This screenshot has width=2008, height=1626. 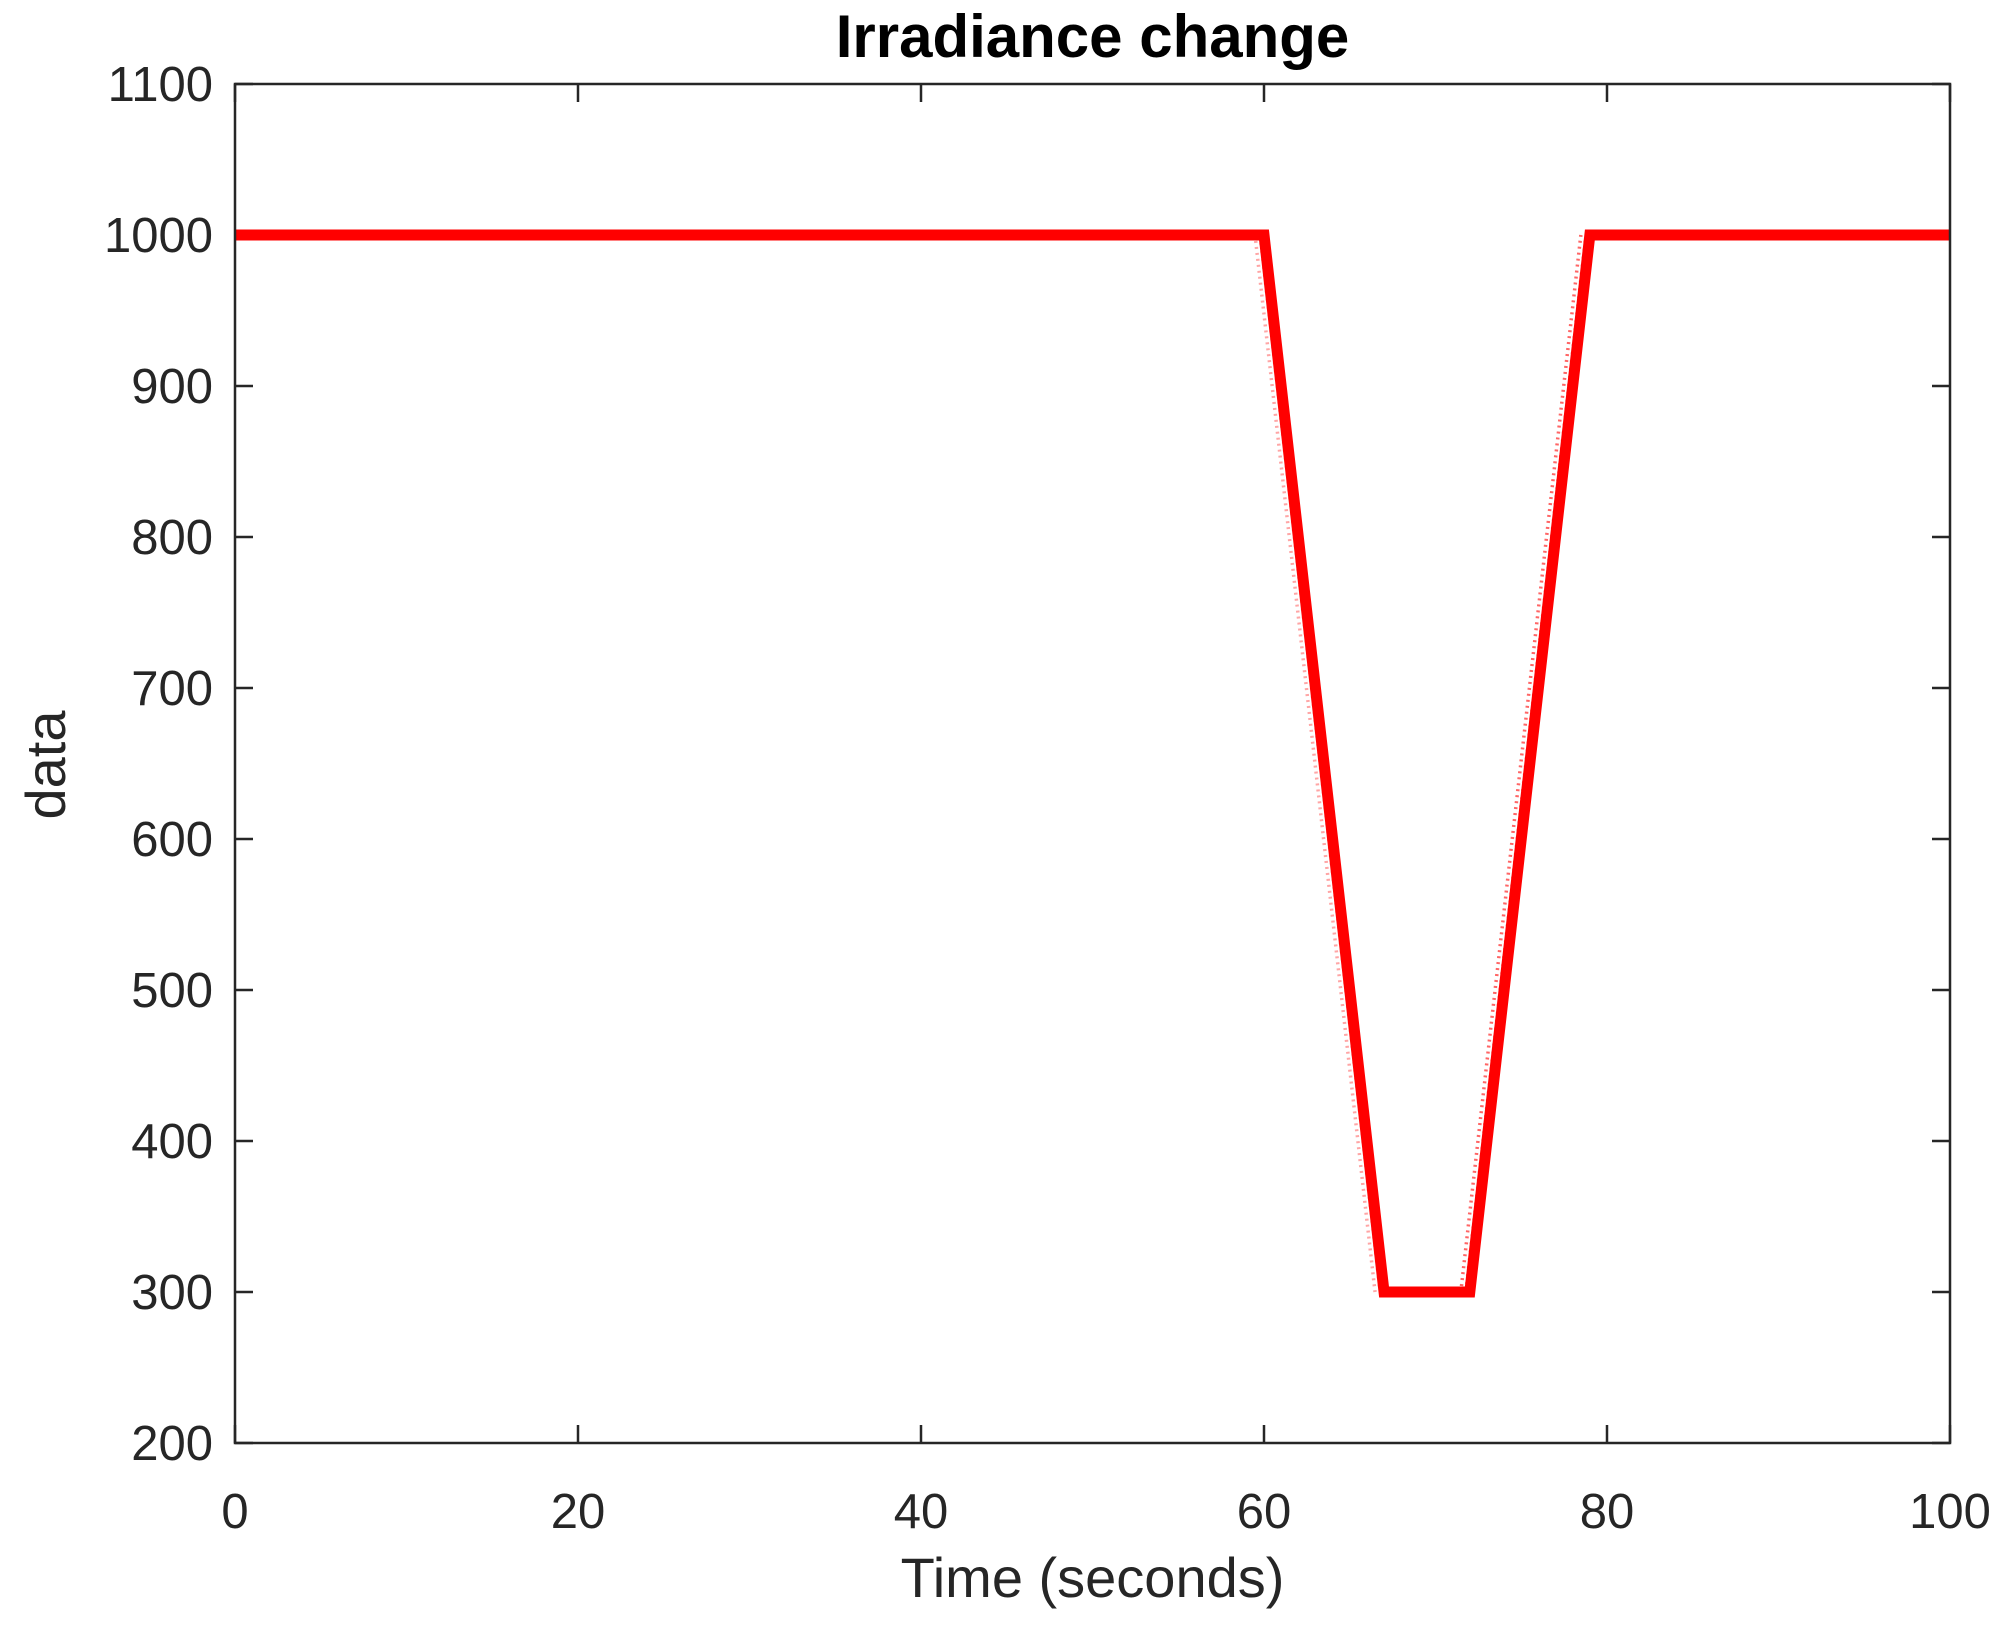 What do you see at coordinates (1092, 1577) in the screenshot?
I see `x-axis-label: Time (seconds)` at bounding box center [1092, 1577].